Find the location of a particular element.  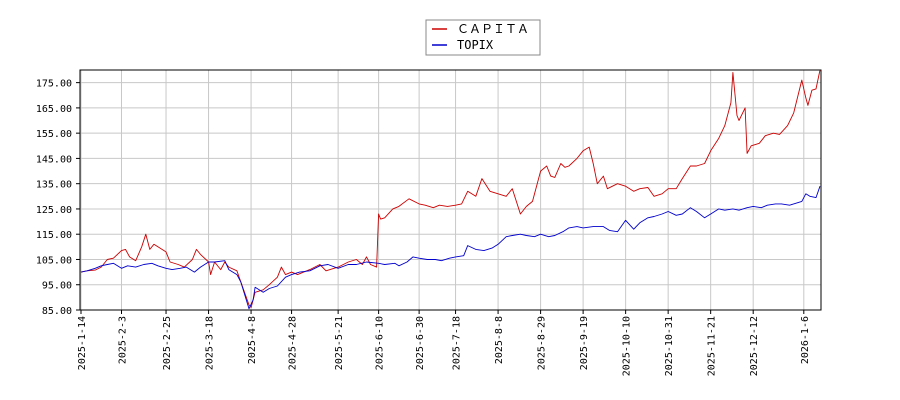

y-tick-label: 125.00 is located at coordinates (54, 210).